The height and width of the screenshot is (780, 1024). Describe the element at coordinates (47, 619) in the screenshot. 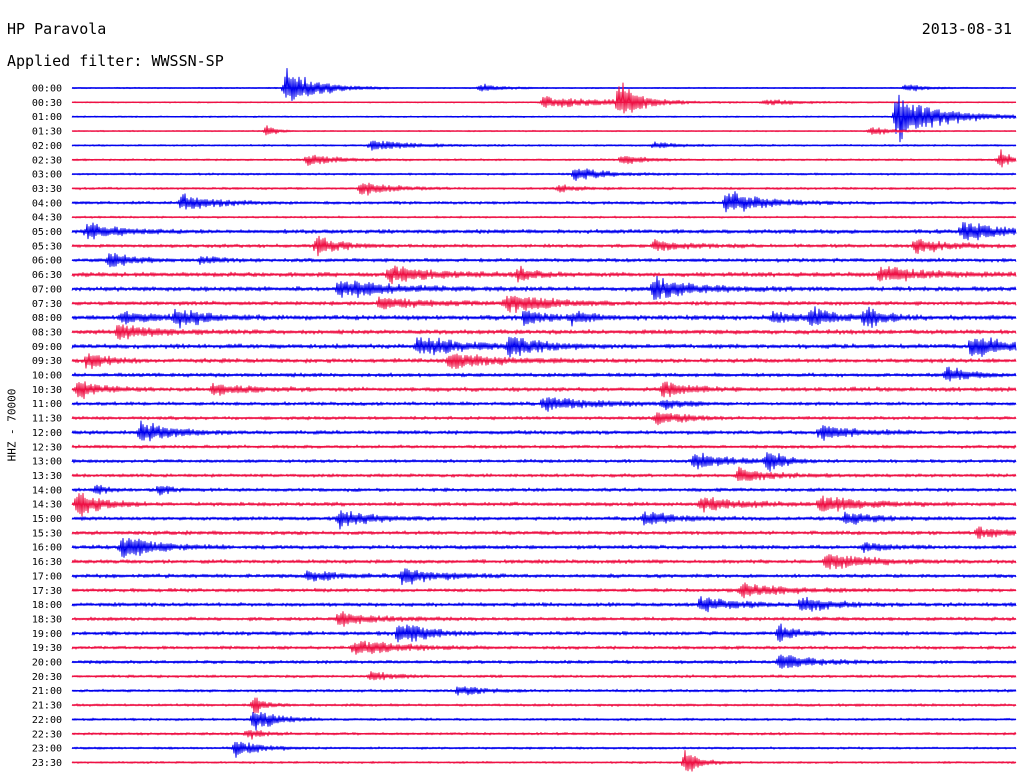

I see `row-time-label: 18:30` at that location.